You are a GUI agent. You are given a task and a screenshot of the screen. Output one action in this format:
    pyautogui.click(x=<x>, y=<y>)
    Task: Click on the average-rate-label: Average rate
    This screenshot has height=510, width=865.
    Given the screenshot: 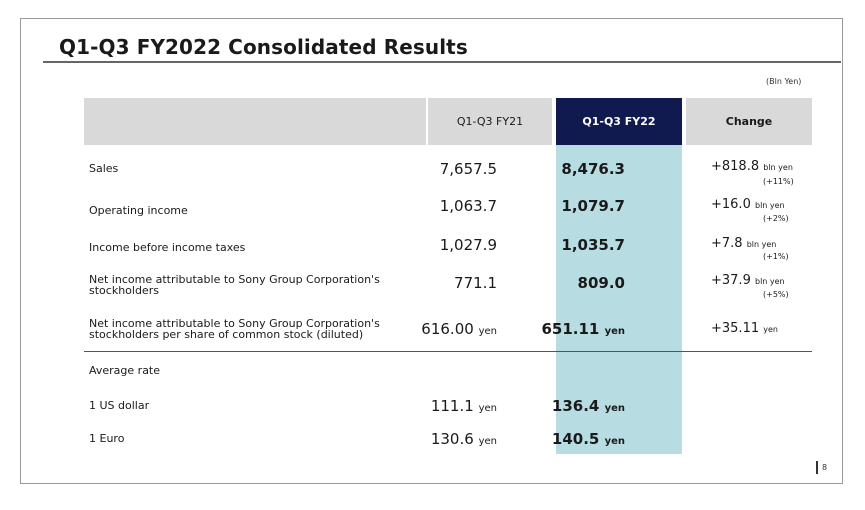 What is the action you would take?
    pyautogui.click(x=125, y=370)
    